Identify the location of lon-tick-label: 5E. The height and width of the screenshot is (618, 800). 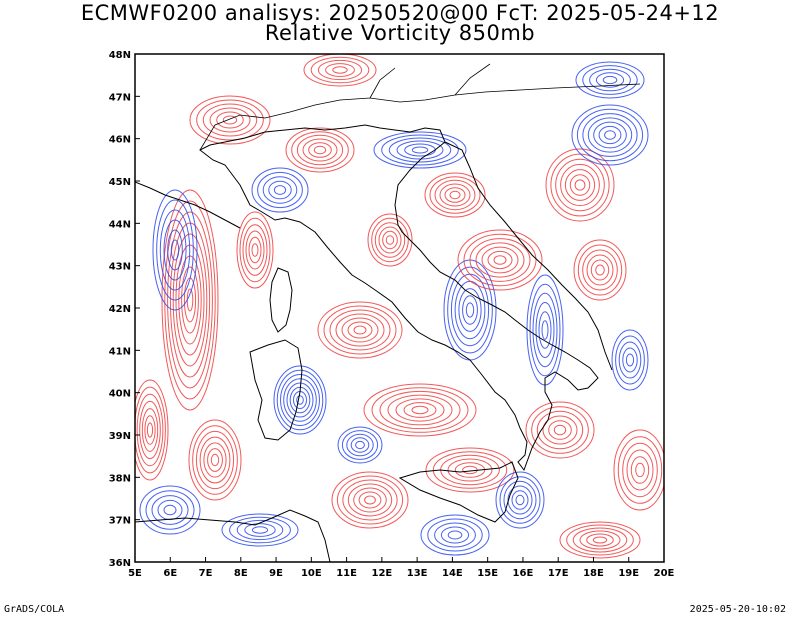
(135, 573).